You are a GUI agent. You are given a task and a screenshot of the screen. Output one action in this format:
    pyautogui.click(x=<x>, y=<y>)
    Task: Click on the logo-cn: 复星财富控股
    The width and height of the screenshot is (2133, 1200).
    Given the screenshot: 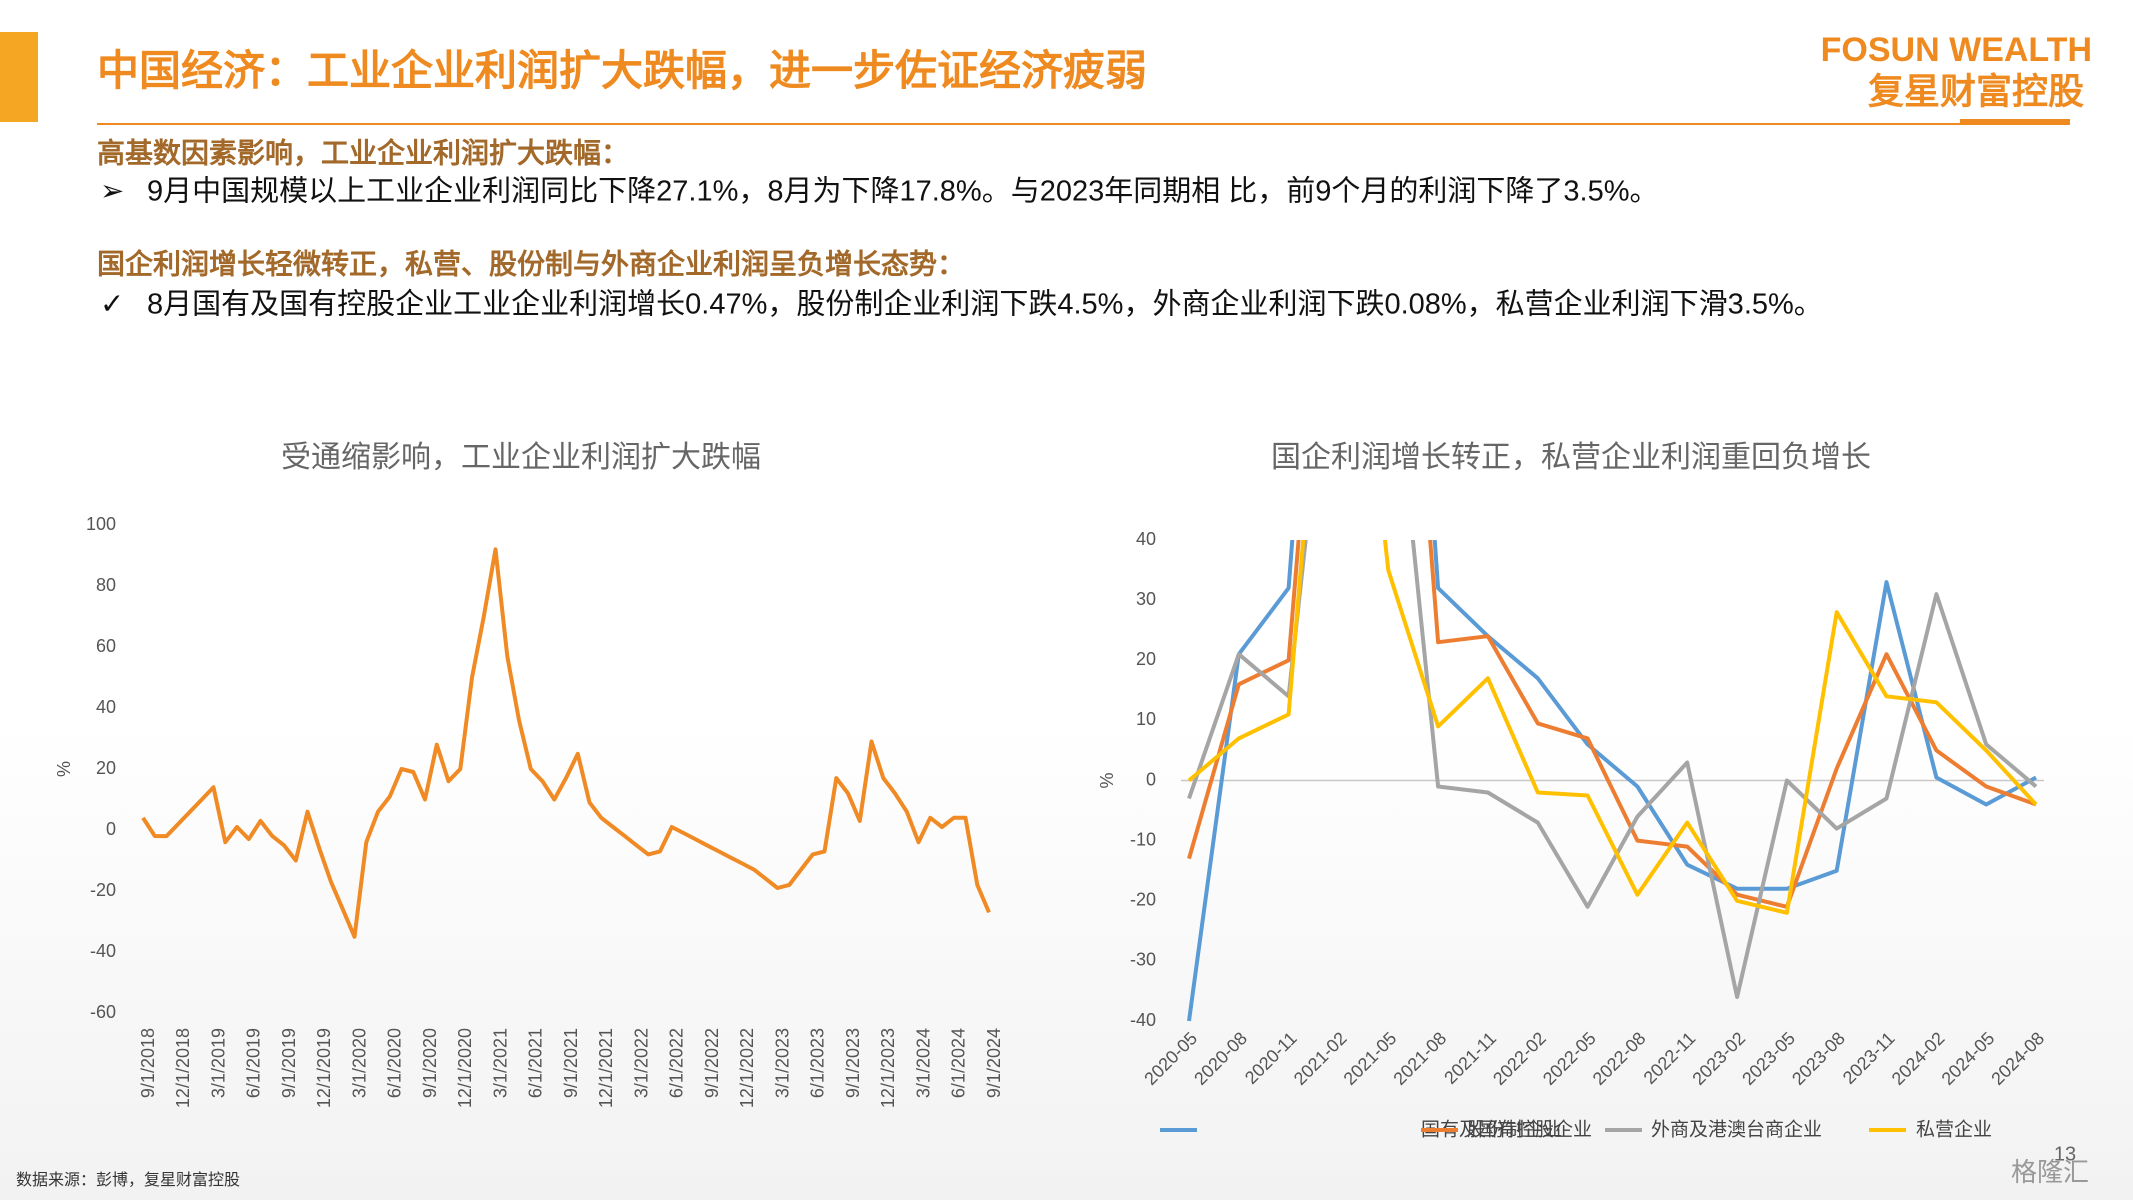 What is the action you would take?
    pyautogui.click(x=1976, y=91)
    